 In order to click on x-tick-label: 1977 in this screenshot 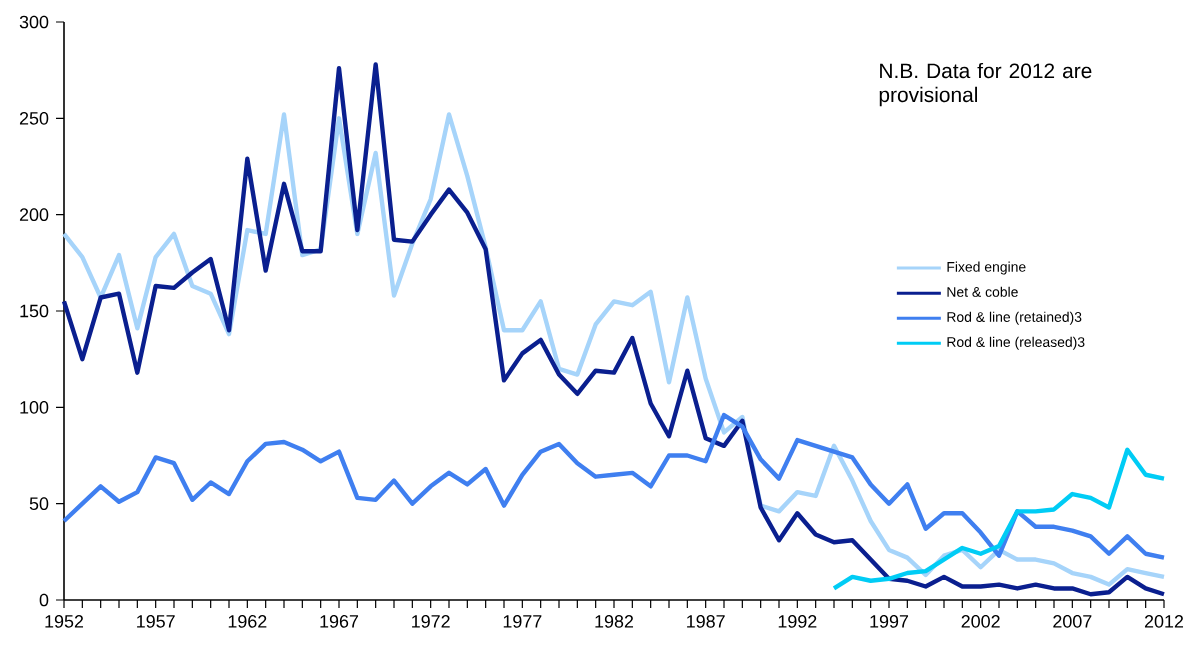, I will do `click(522, 621)`.